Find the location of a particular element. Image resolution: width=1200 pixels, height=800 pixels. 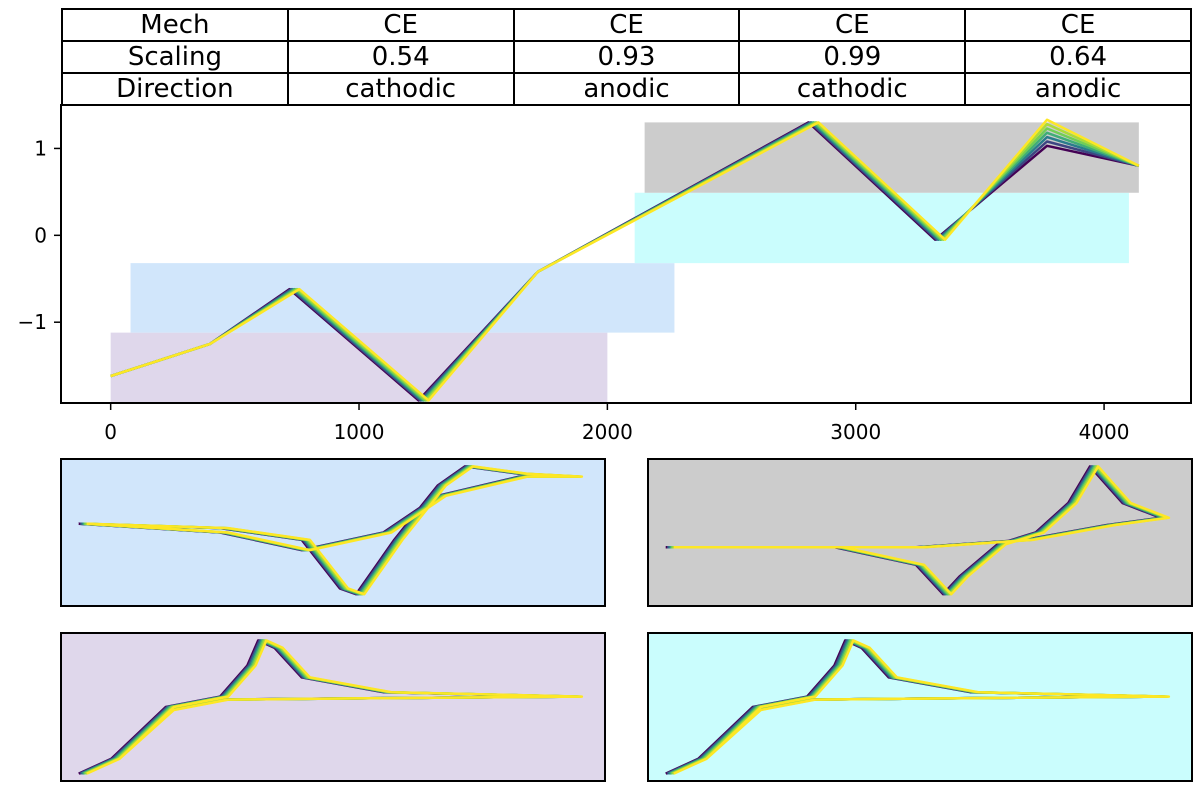

table-cell: 0.93 is located at coordinates (626, 57).